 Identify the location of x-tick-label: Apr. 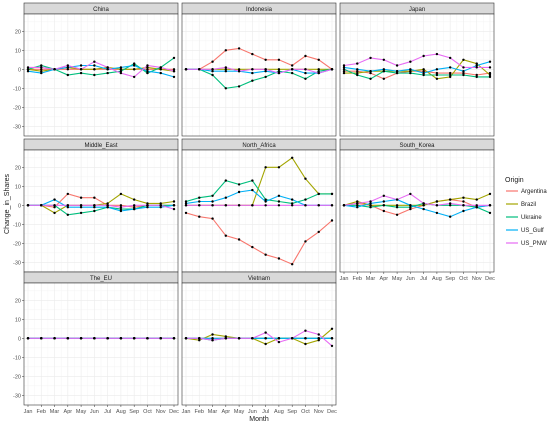
(68, 412).